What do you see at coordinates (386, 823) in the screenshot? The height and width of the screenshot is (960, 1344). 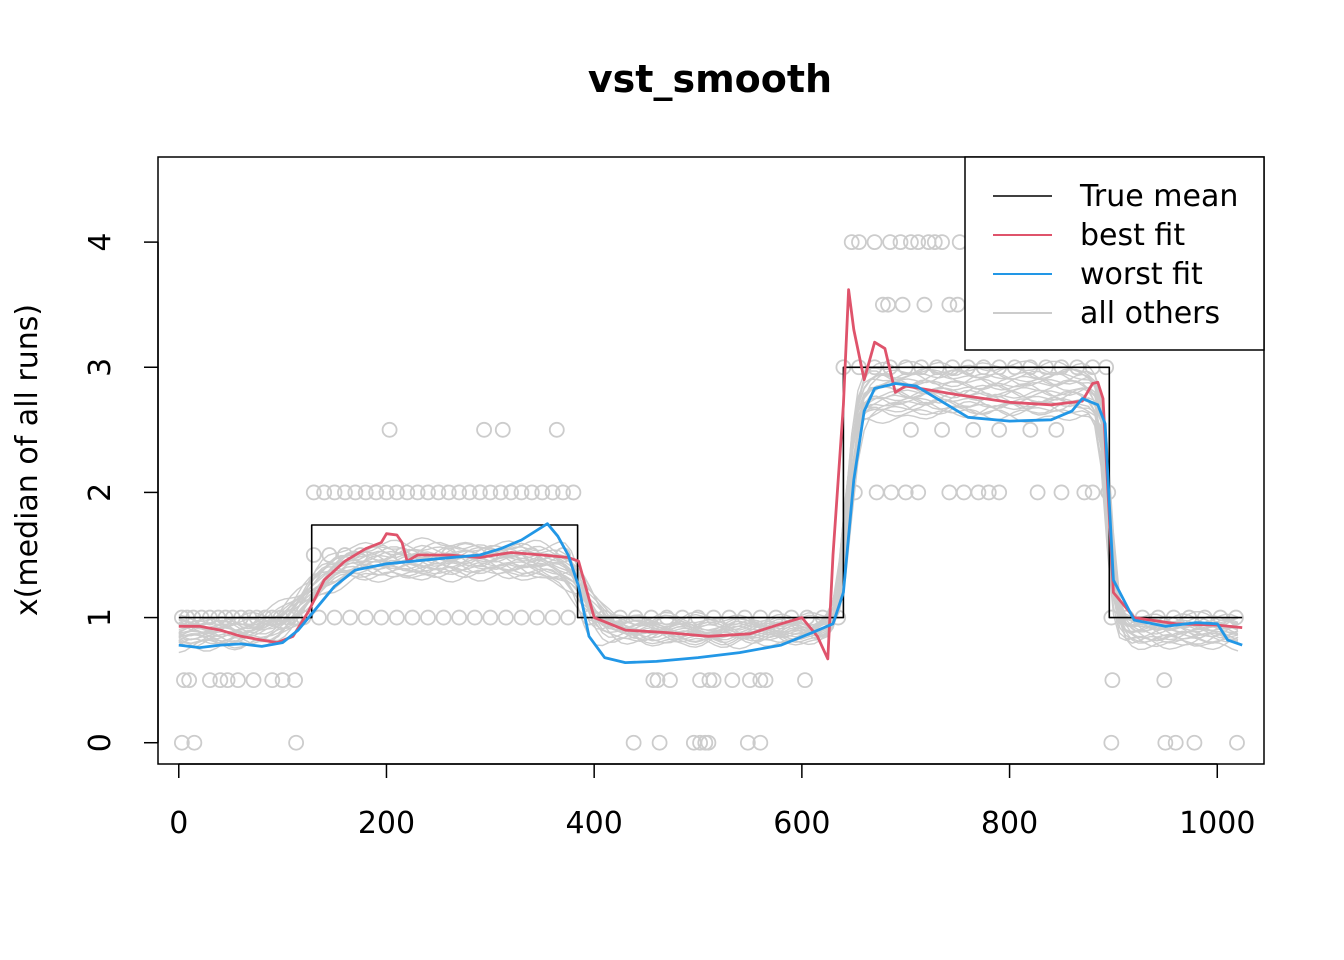 I see `x-tick-label: 200` at bounding box center [386, 823].